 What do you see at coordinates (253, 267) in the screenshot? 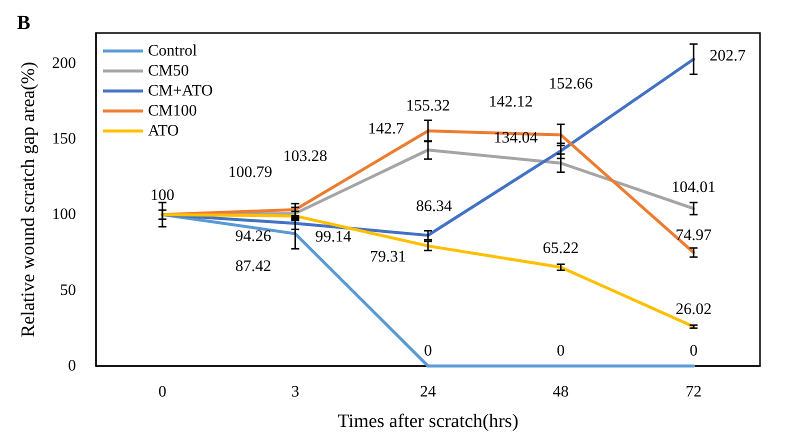
I see `data-label: 87.42` at bounding box center [253, 267].